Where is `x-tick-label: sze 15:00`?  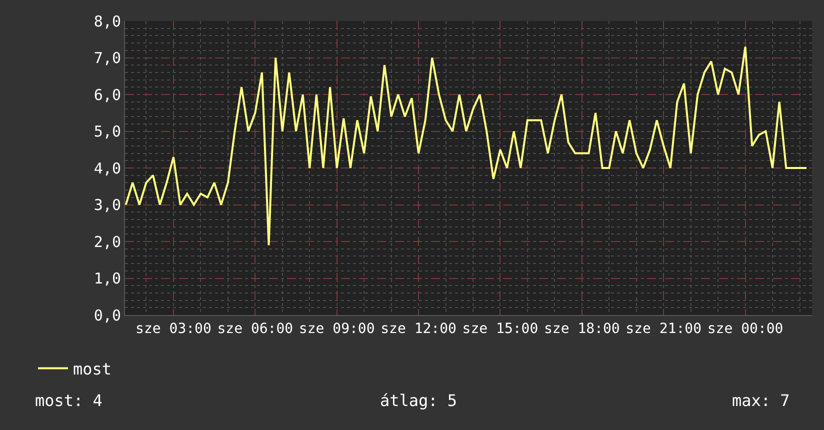 x-tick-label: sze 15:00 is located at coordinates (500, 328).